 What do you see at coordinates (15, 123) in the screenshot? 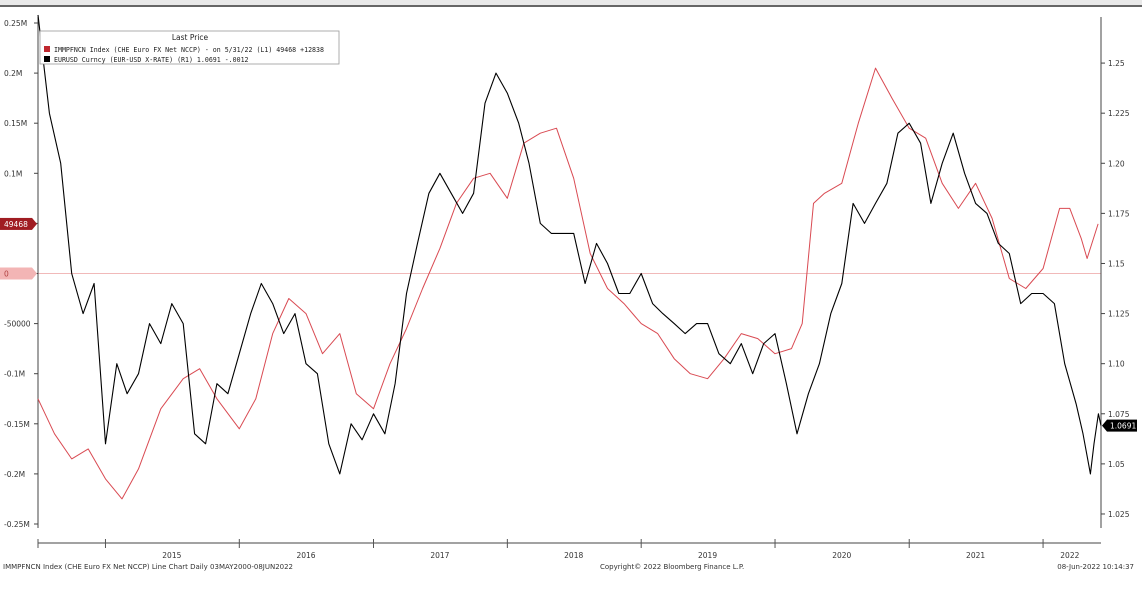
I see `left-axis-tick-label: 0.15M` at bounding box center [15, 123].